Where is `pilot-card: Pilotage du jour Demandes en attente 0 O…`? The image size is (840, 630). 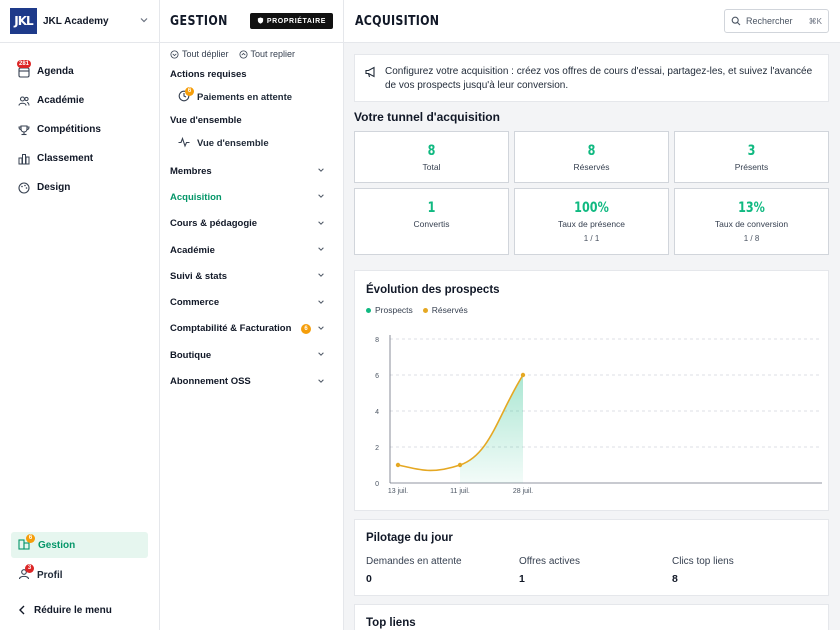
pilot-card: Pilotage du jour Demandes en attente 0 O… is located at coordinates (591, 557).